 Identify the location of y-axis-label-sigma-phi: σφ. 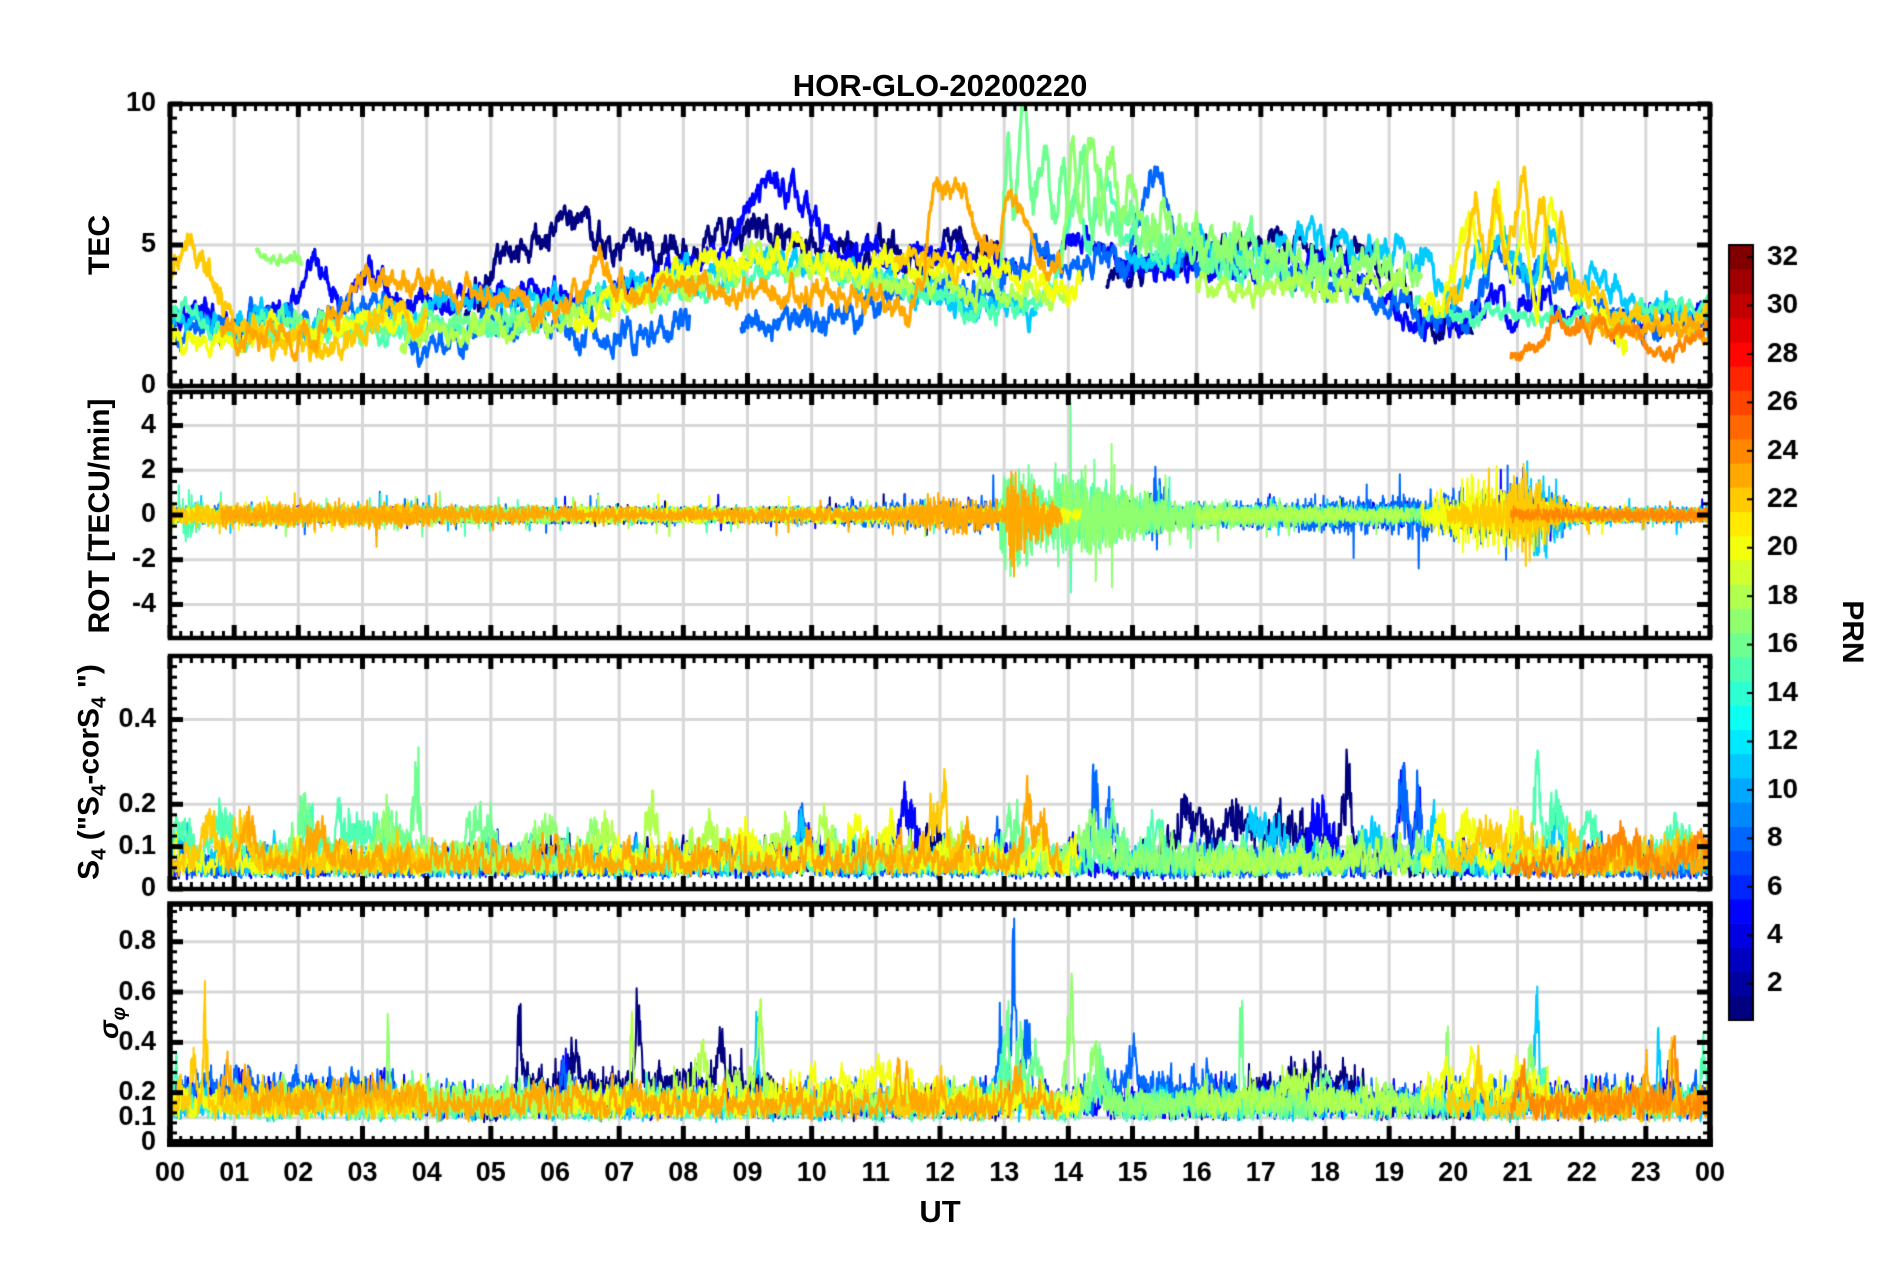
(111, 1023).